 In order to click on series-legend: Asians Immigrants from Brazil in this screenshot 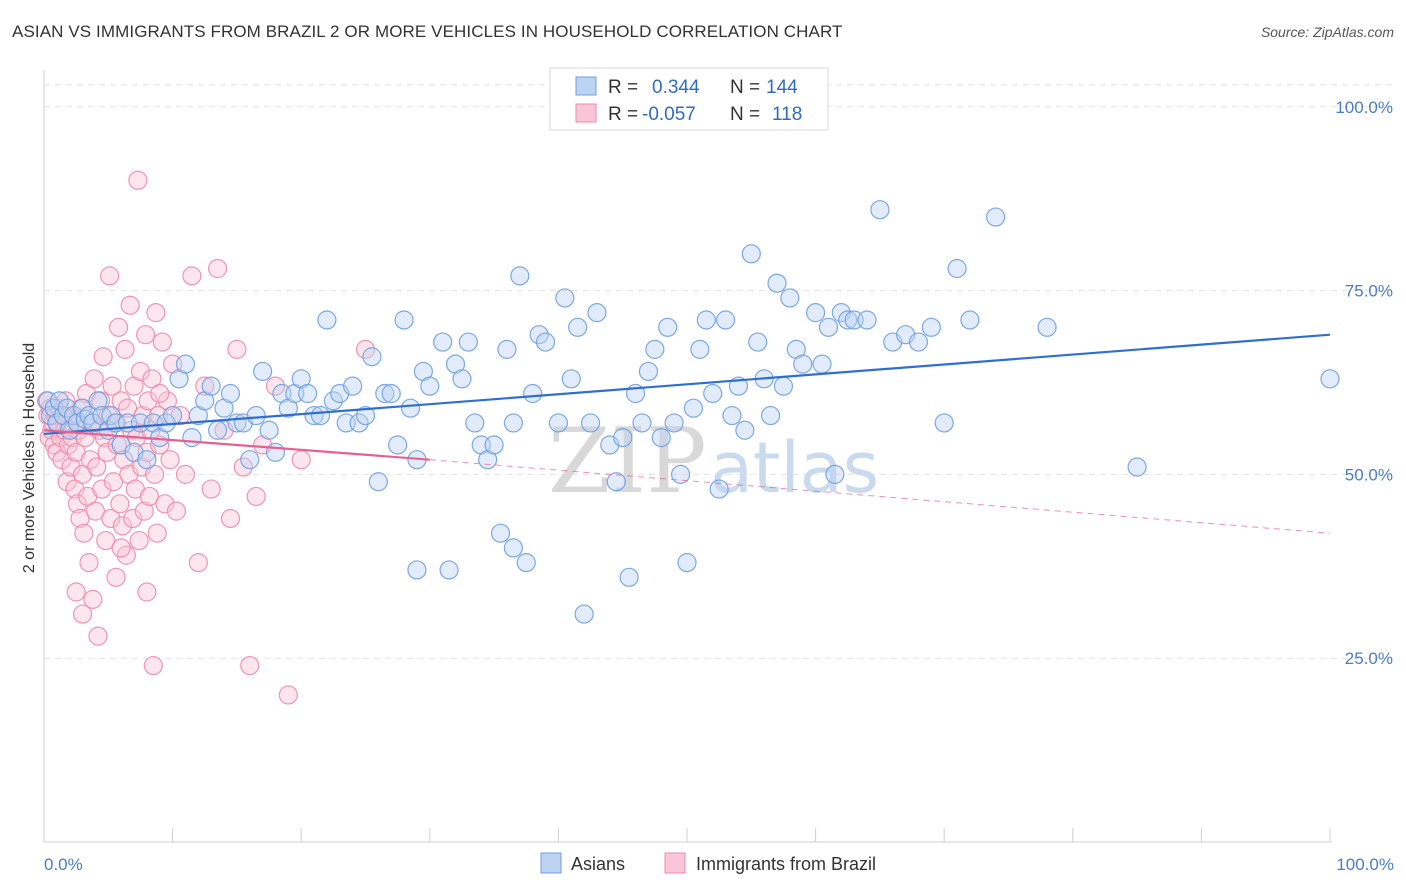, I will do `click(708, 863)`.